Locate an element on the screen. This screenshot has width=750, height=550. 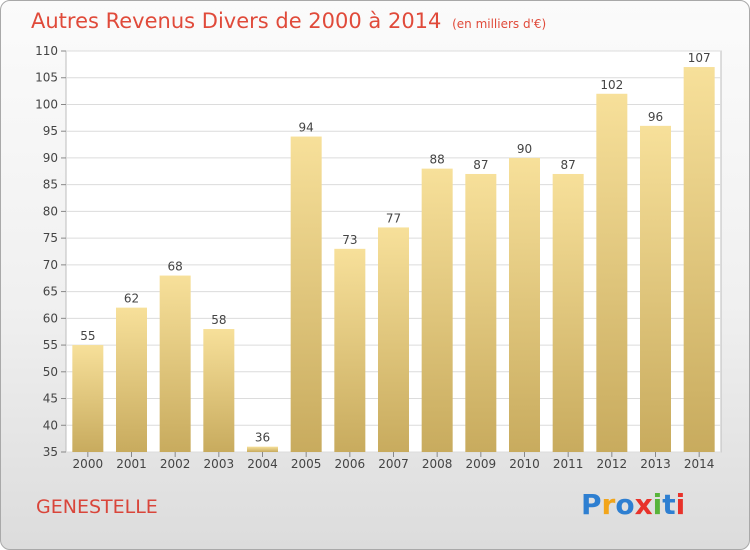
bar-value-label: 68 is located at coordinates (175, 267).